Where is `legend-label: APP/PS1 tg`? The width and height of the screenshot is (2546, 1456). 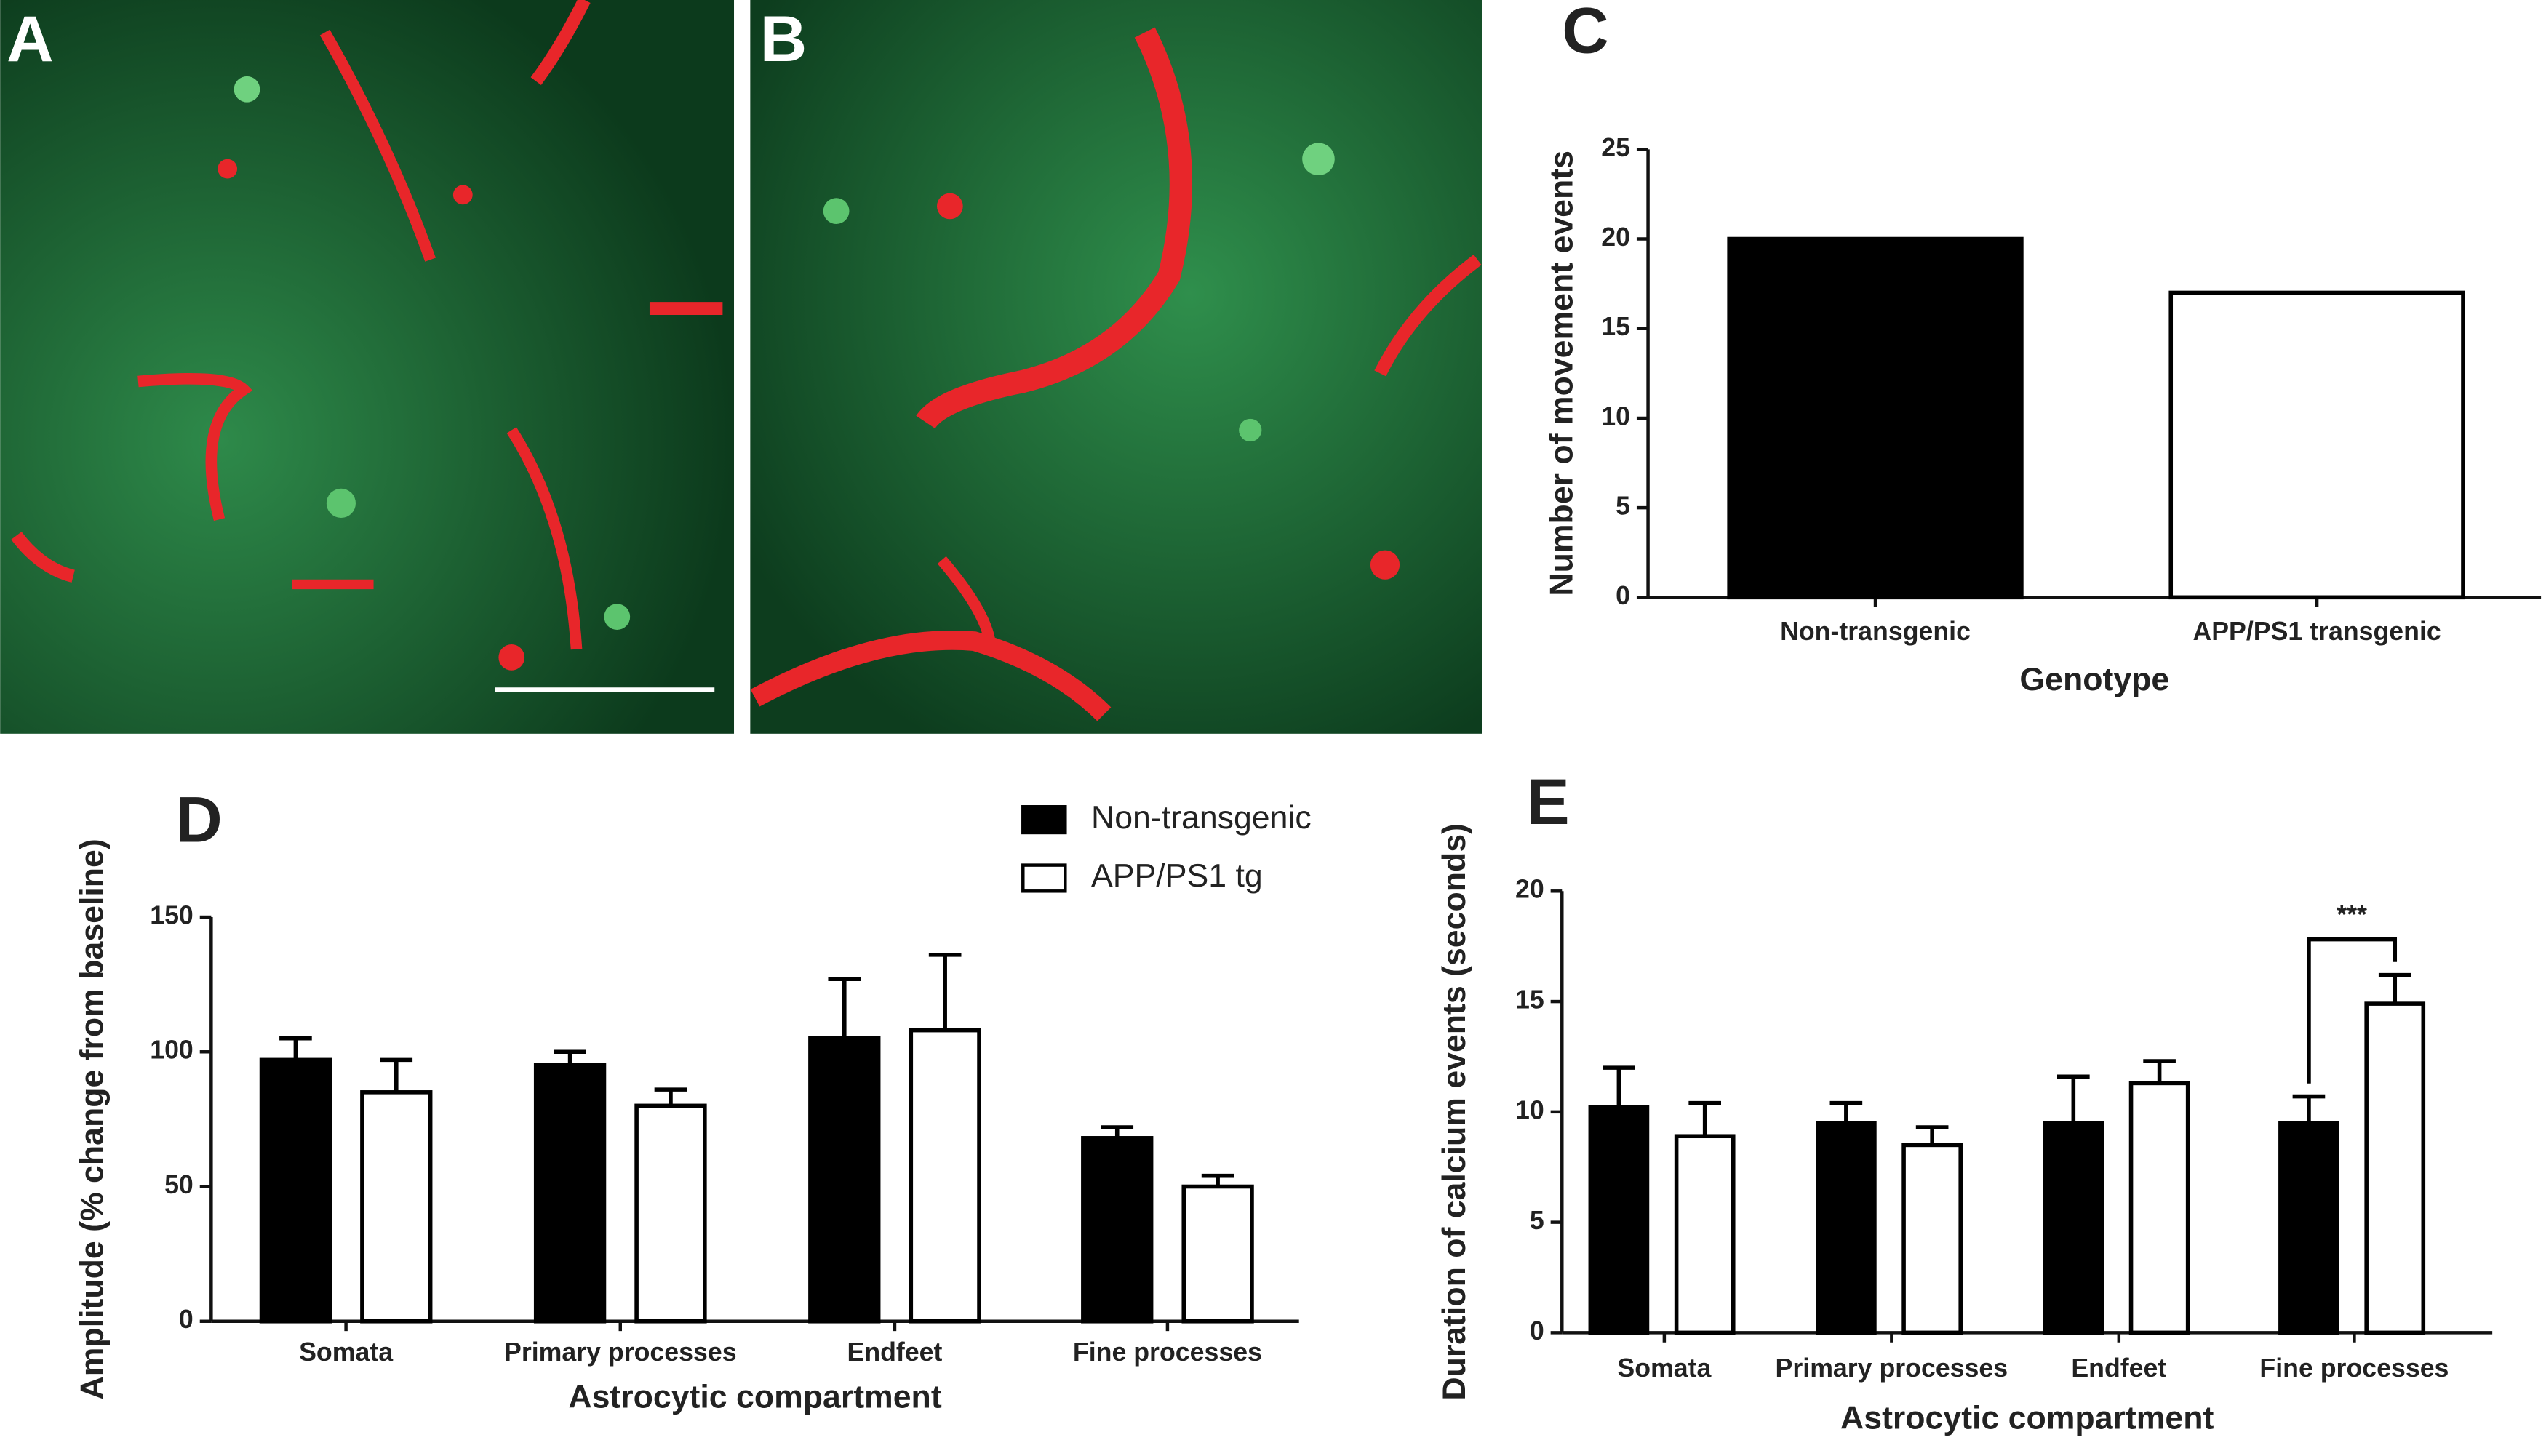 legend-label: APP/PS1 tg is located at coordinates (1177, 876).